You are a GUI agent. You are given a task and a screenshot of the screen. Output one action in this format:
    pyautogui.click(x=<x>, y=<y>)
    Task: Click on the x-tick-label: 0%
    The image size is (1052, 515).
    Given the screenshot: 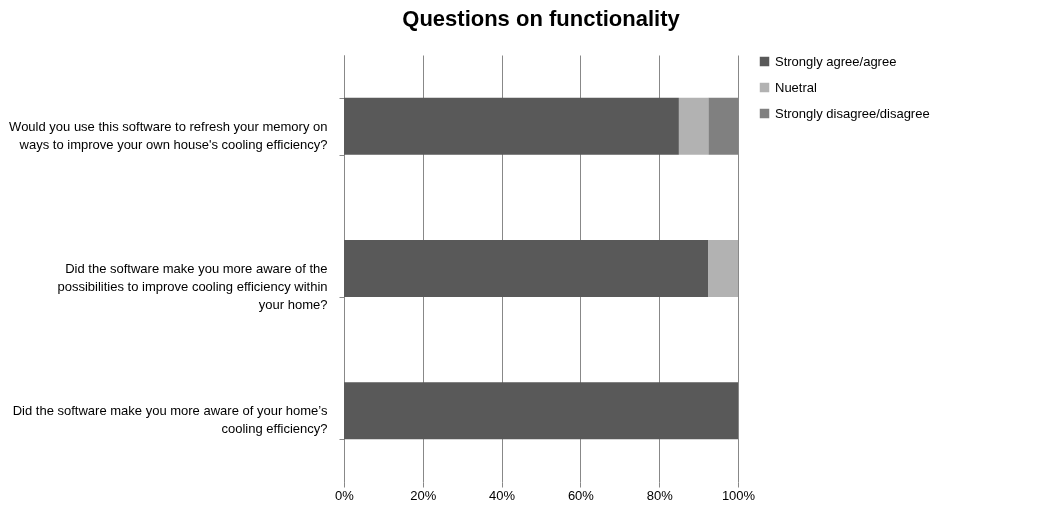 What is the action you would take?
    pyautogui.click(x=345, y=495)
    